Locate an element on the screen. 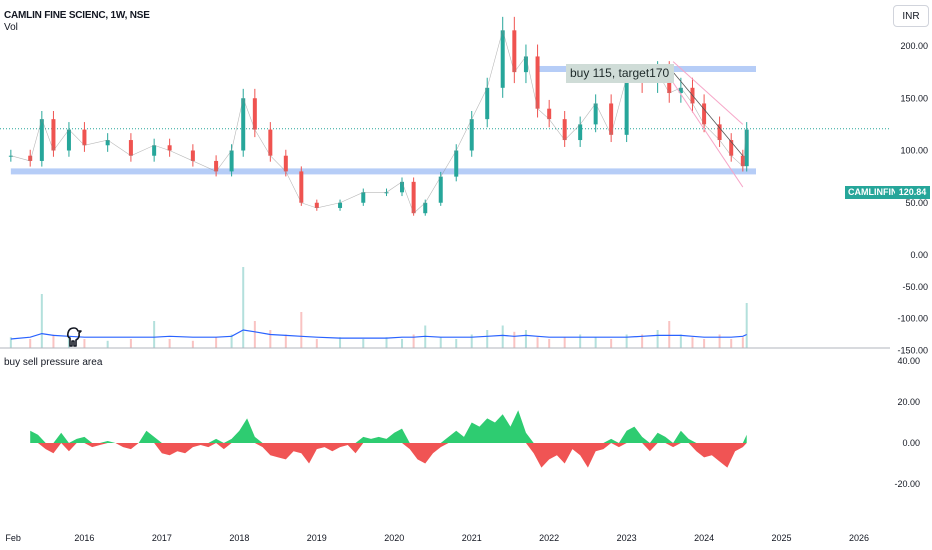 The height and width of the screenshot is (550, 932). price-axis-tick: 200.00 is located at coordinates (914, 46).